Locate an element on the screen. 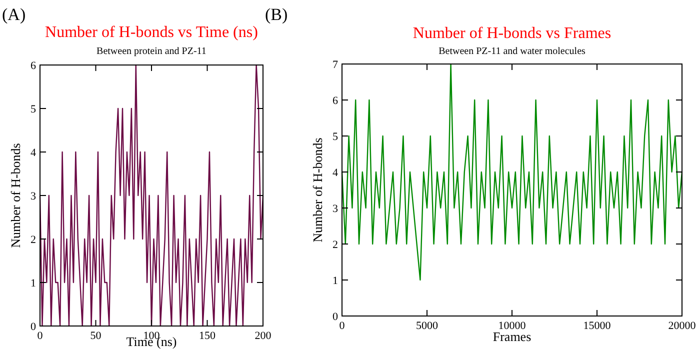 This screenshot has height=353, width=696. y-tick-label: 7 is located at coordinates (335, 65).